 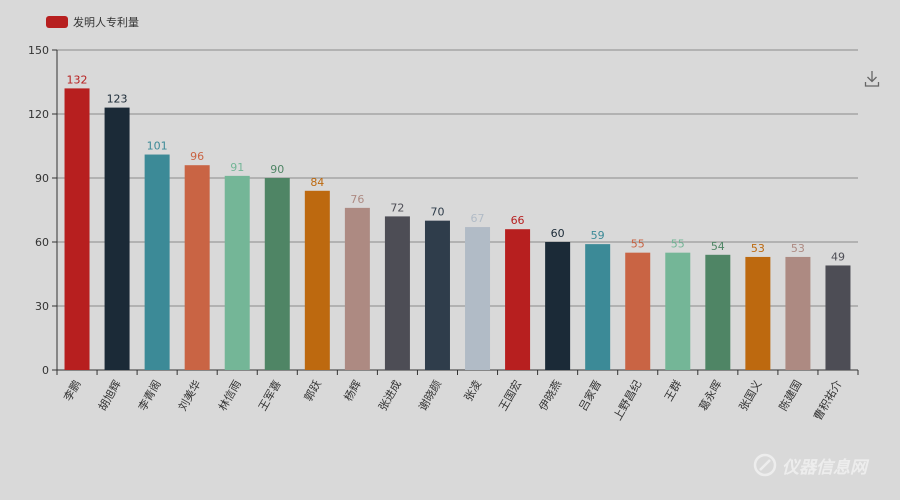 What do you see at coordinates (45, 370) in the screenshot?
I see `y-tick-label: 0` at bounding box center [45, 370].